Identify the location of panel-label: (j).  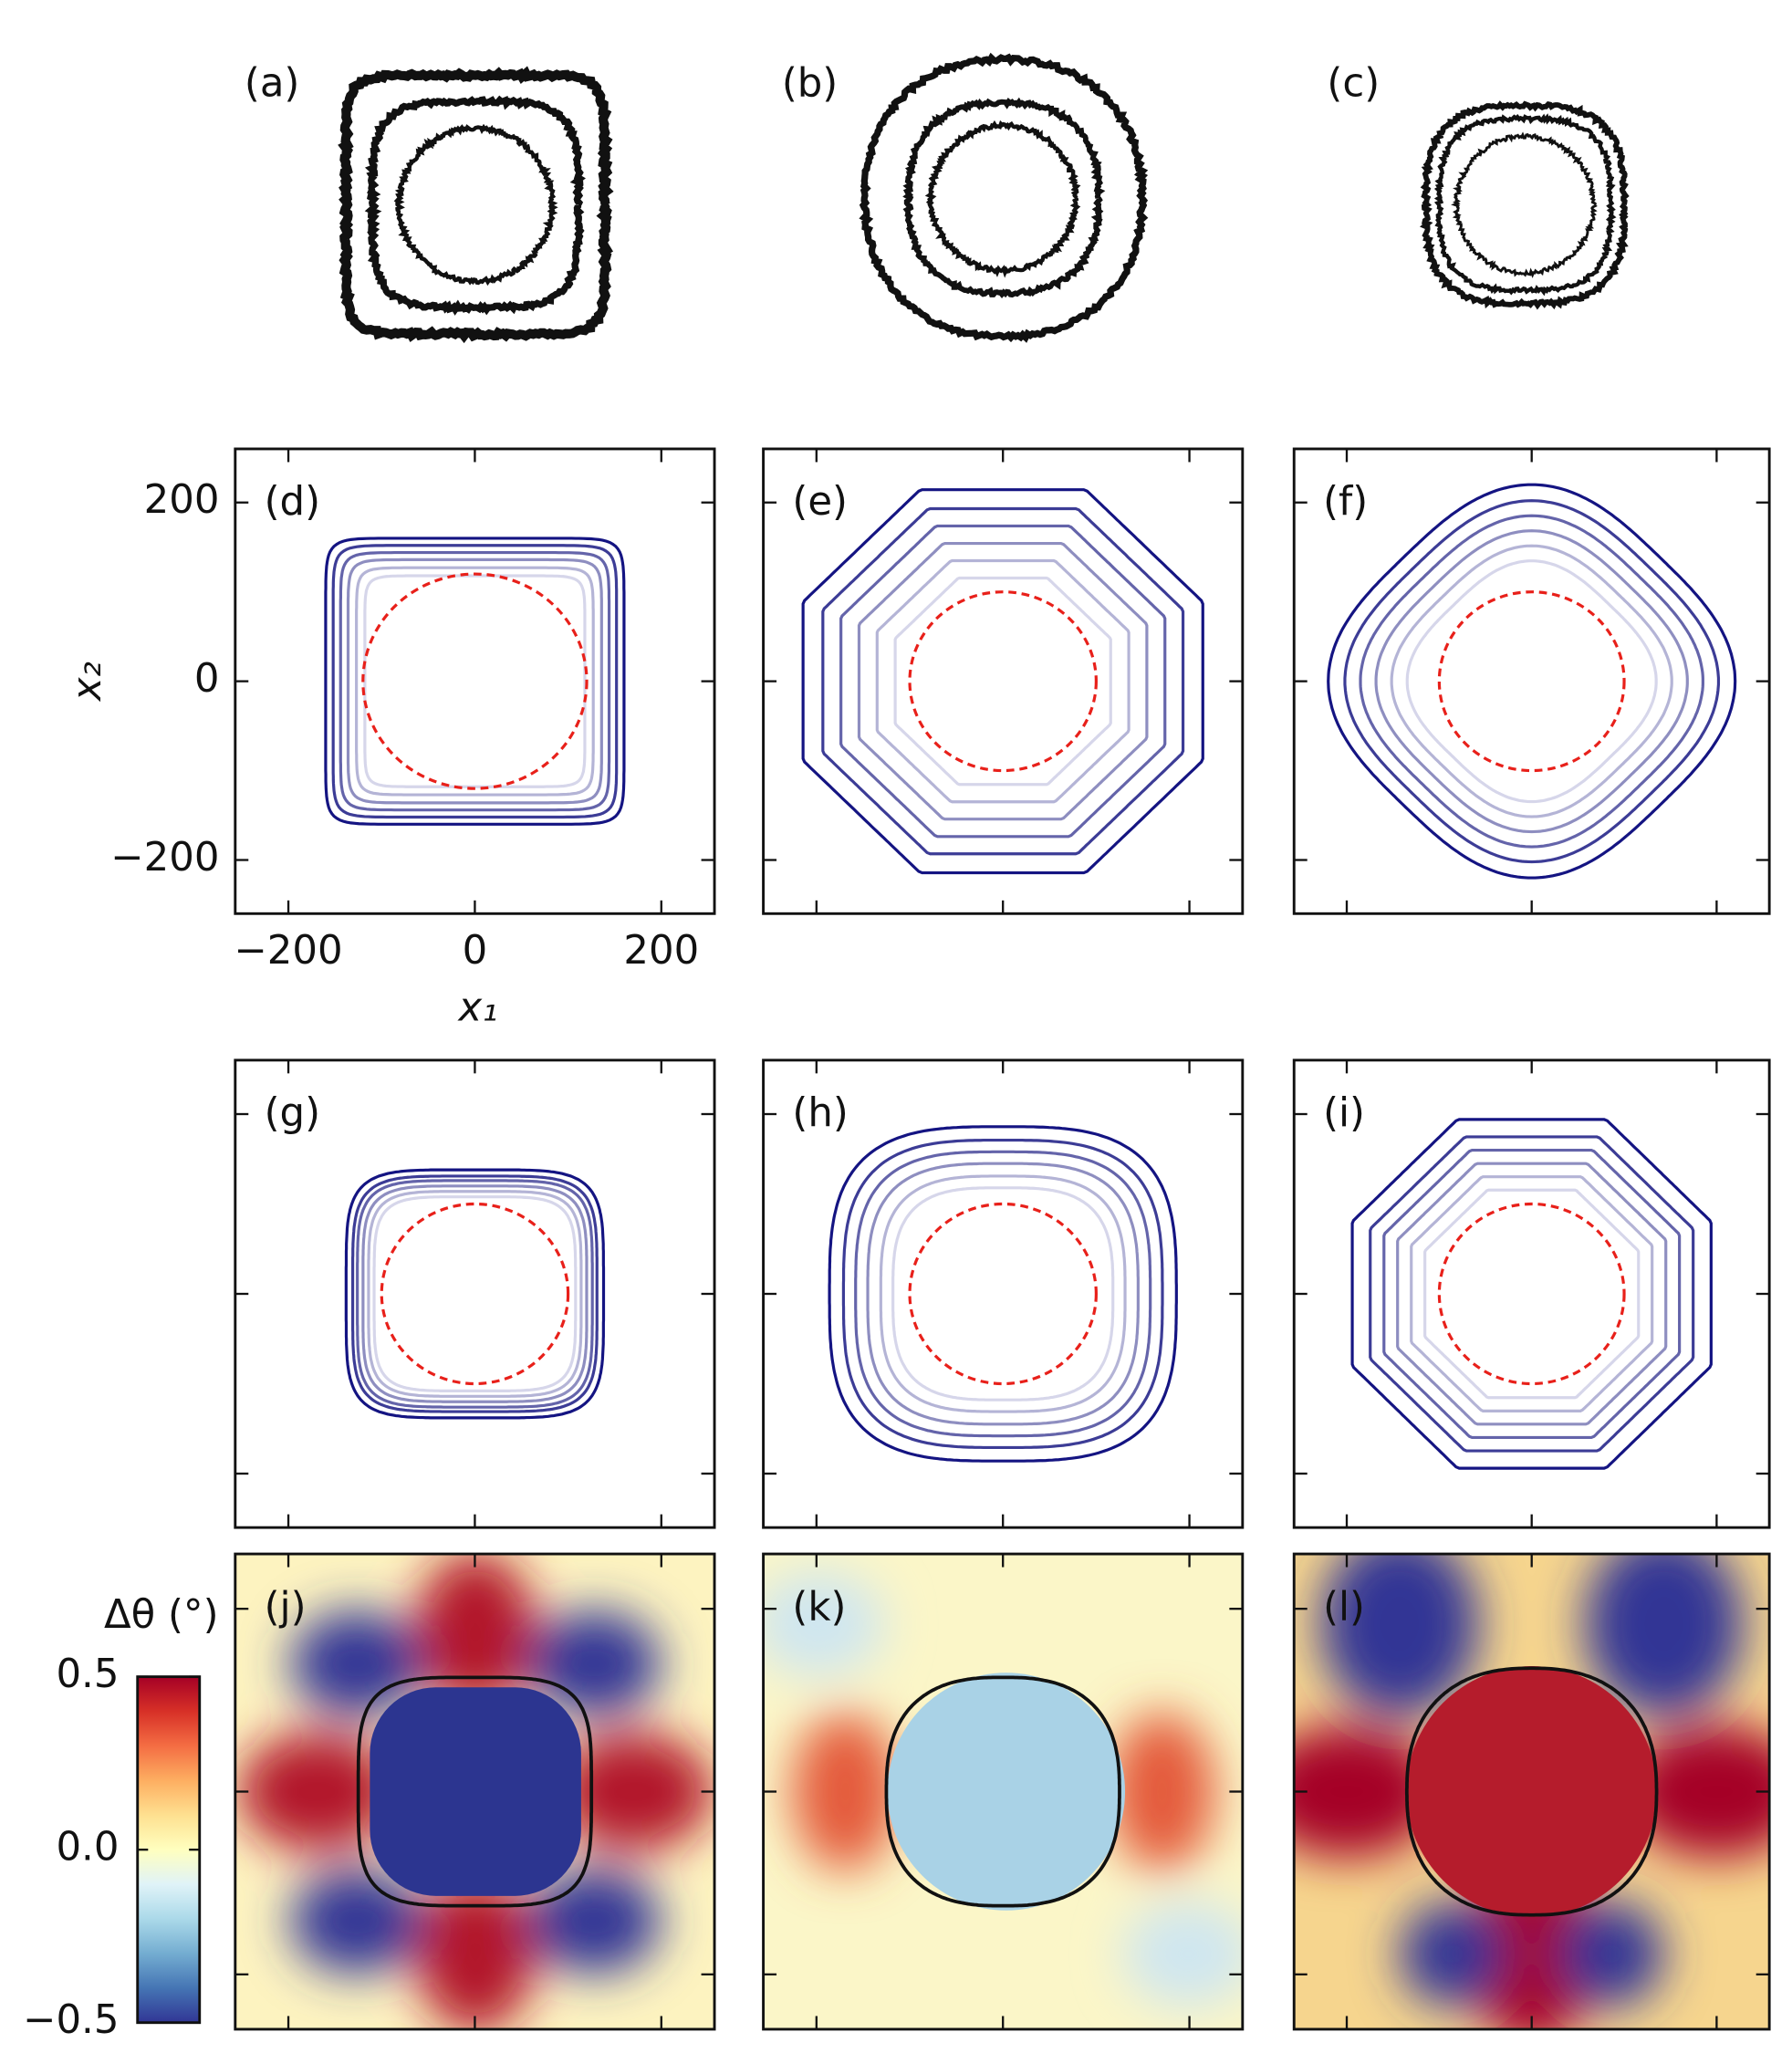
(286, 1607).